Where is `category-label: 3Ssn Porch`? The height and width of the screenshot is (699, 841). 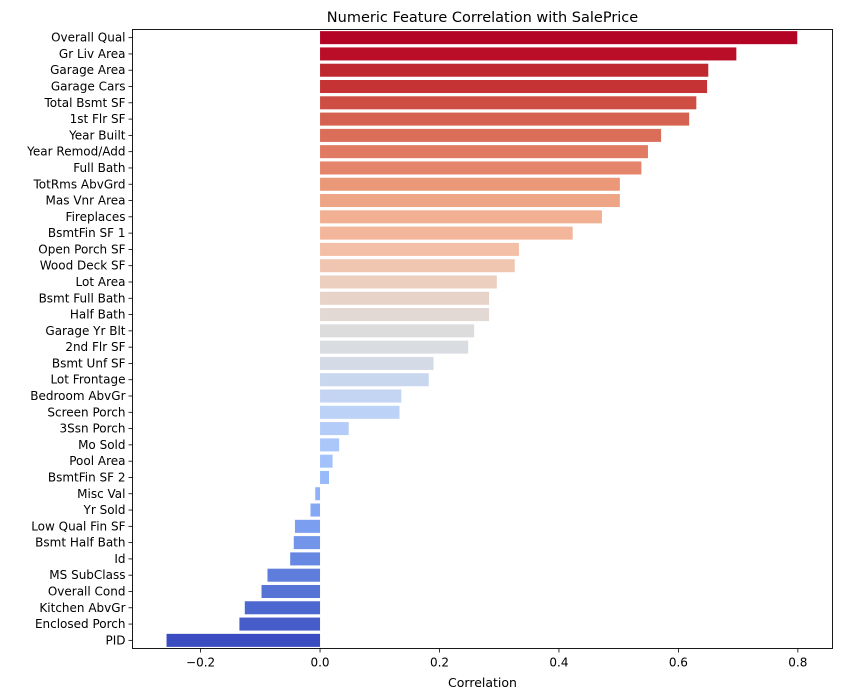 category-label: 3Ssn Porch is located at coordinates (93, 429).